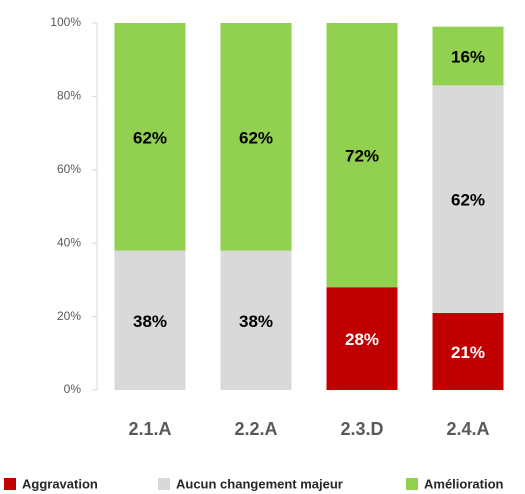  I want to click on y-tick-label: 40%, so click(69, 242).